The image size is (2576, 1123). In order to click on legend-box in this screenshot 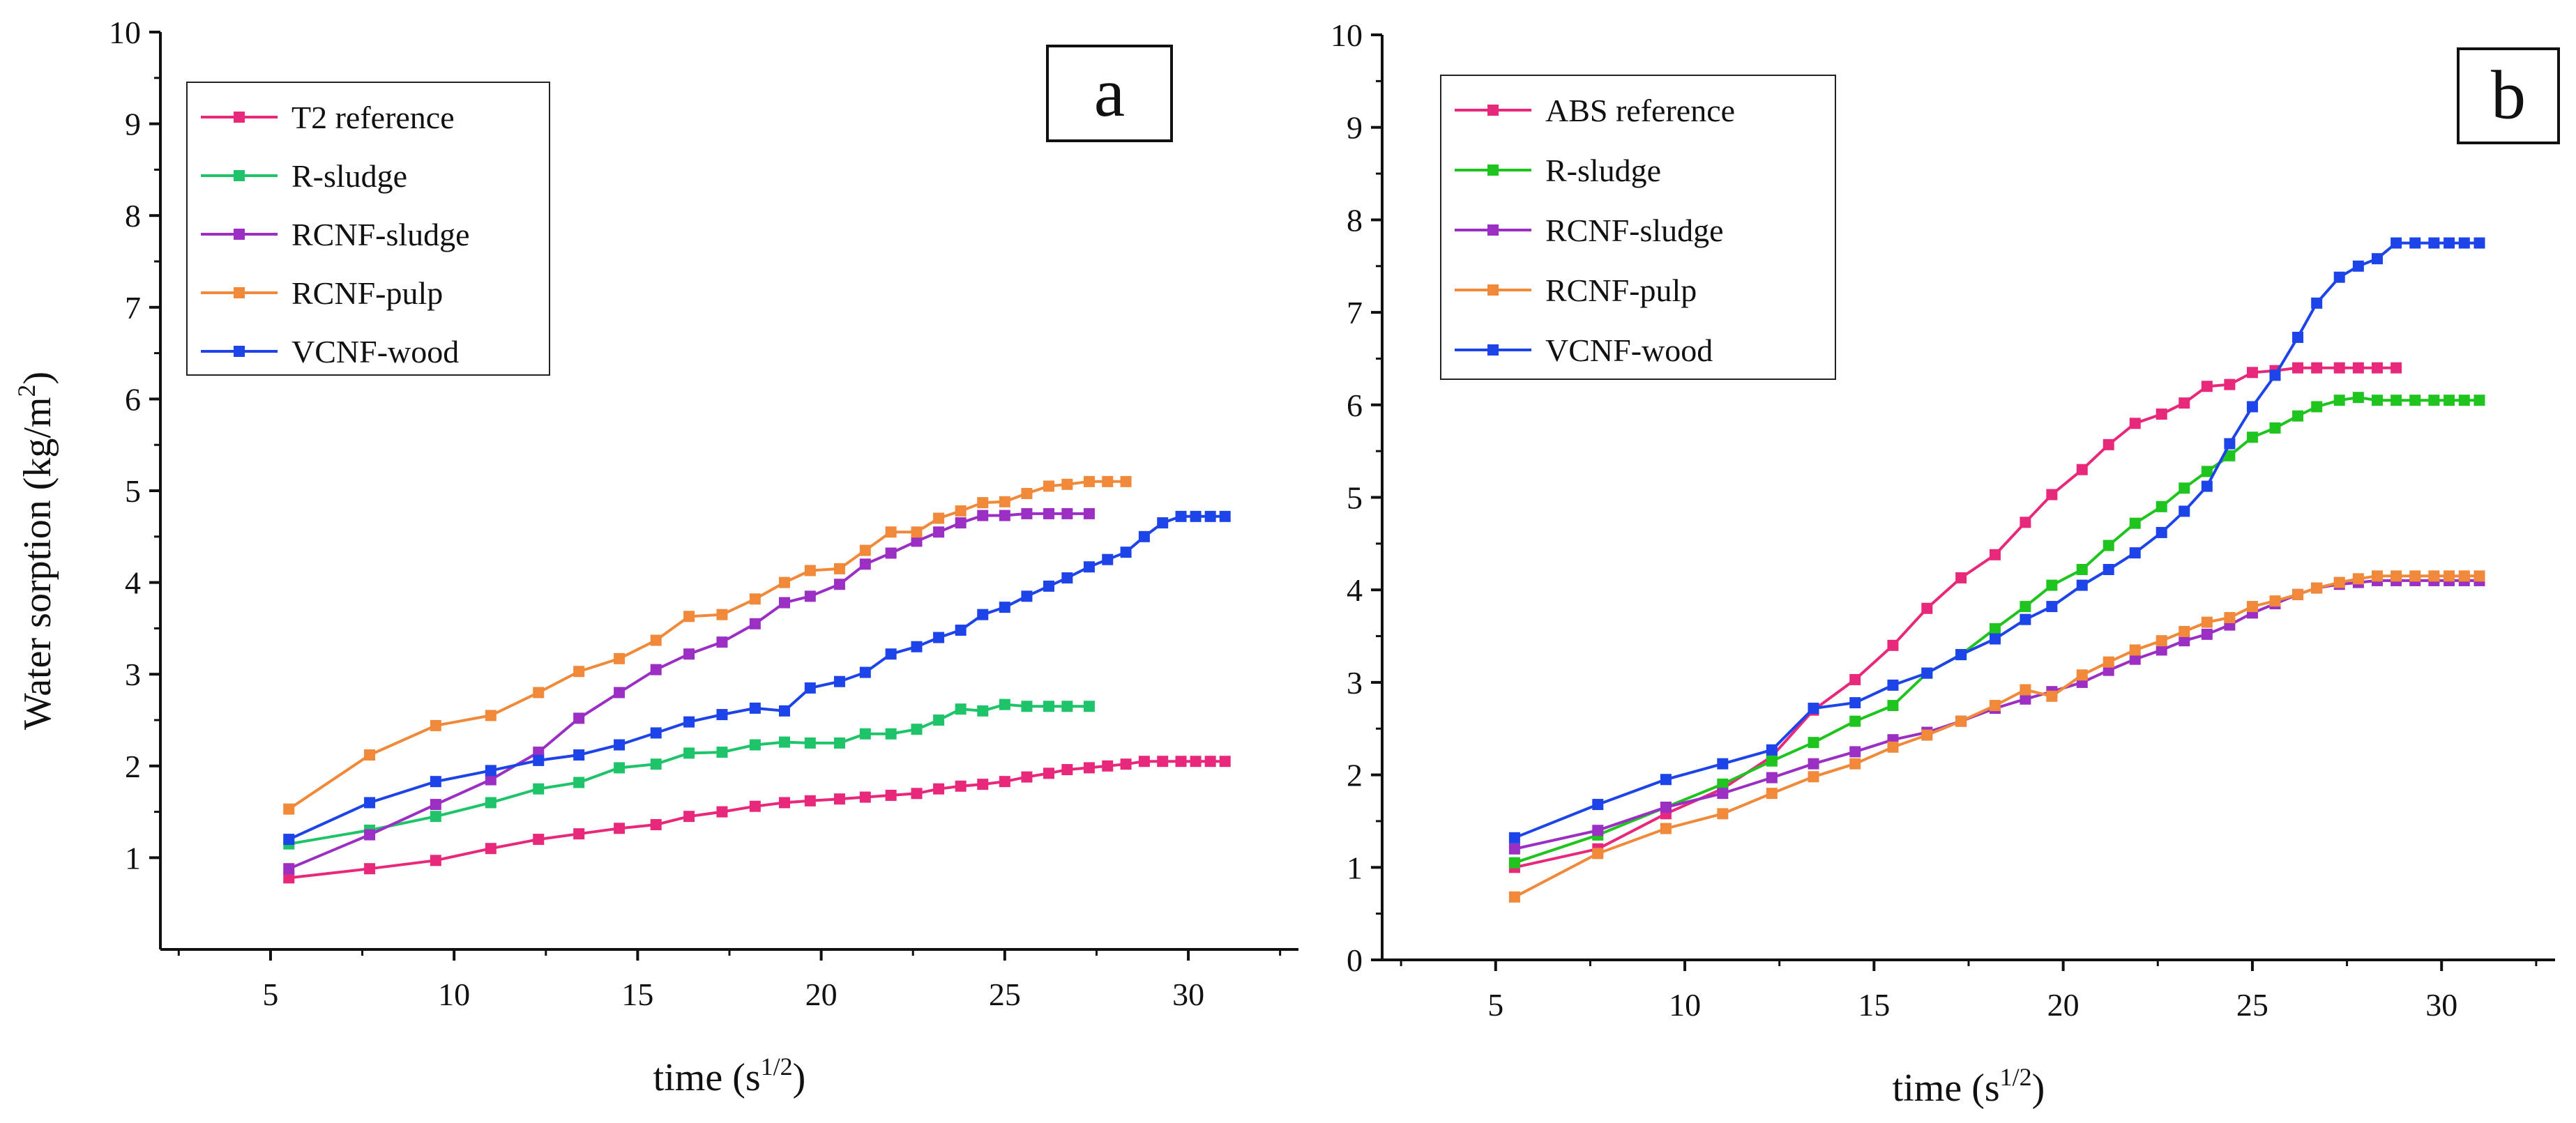, I will do `click(368, 229)`.